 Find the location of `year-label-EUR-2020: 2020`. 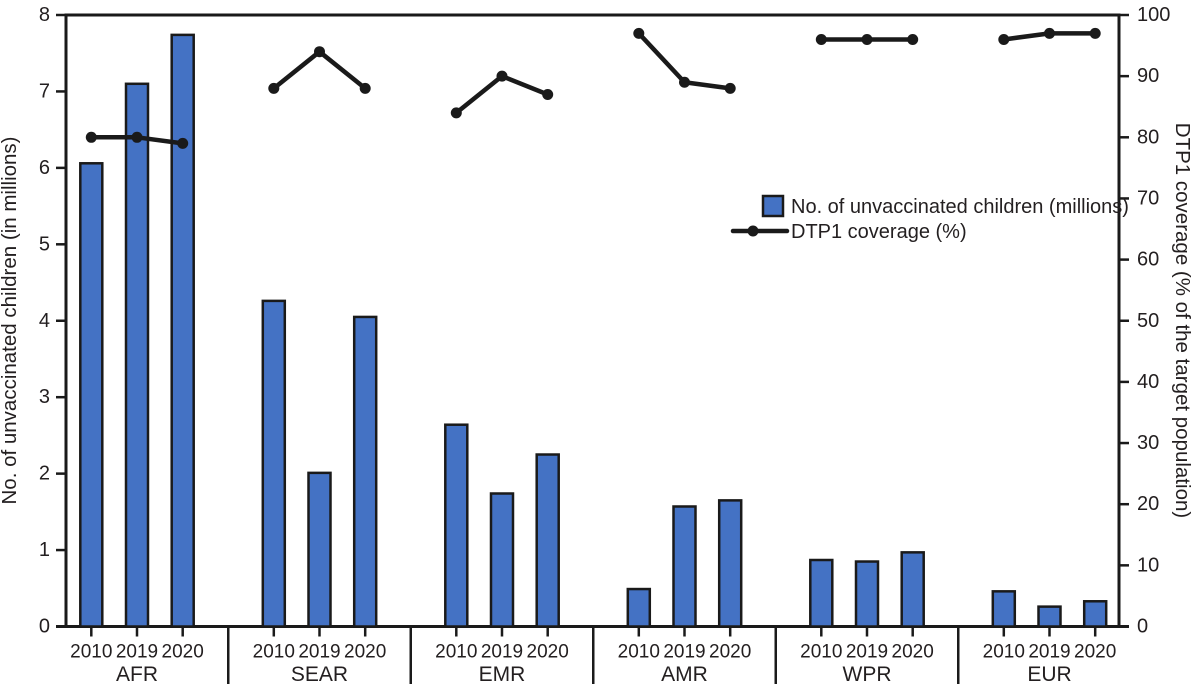

year-label-EUR-2020: 2020 is located at coordinates (1095, 652).